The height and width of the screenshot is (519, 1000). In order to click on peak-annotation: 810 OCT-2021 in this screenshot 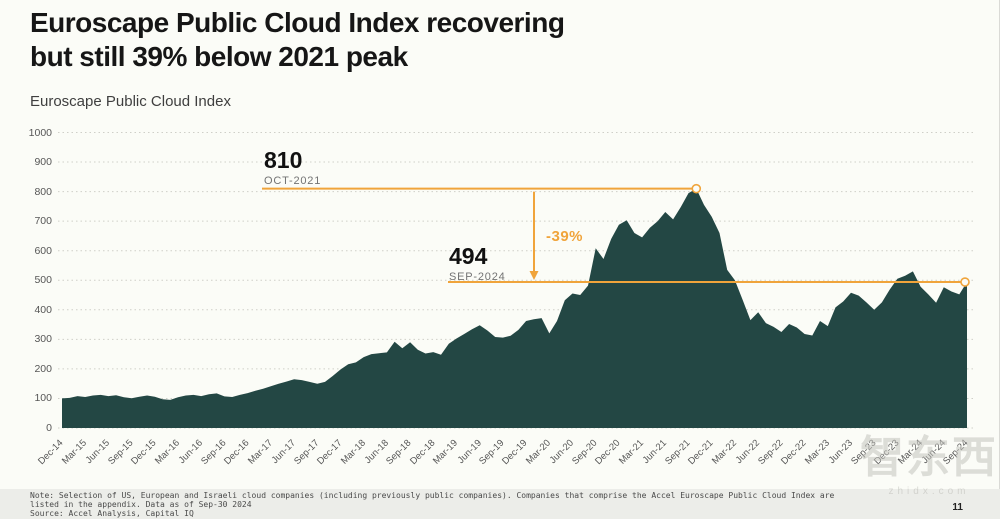, I will do `click(292, 167)`.